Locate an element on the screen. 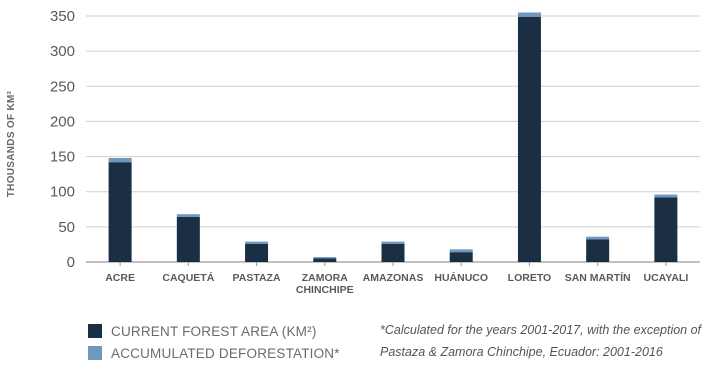 The width and height of the screenshot is (713, 386). x-tick-label: LORETO is located at coordinates (530, 278).